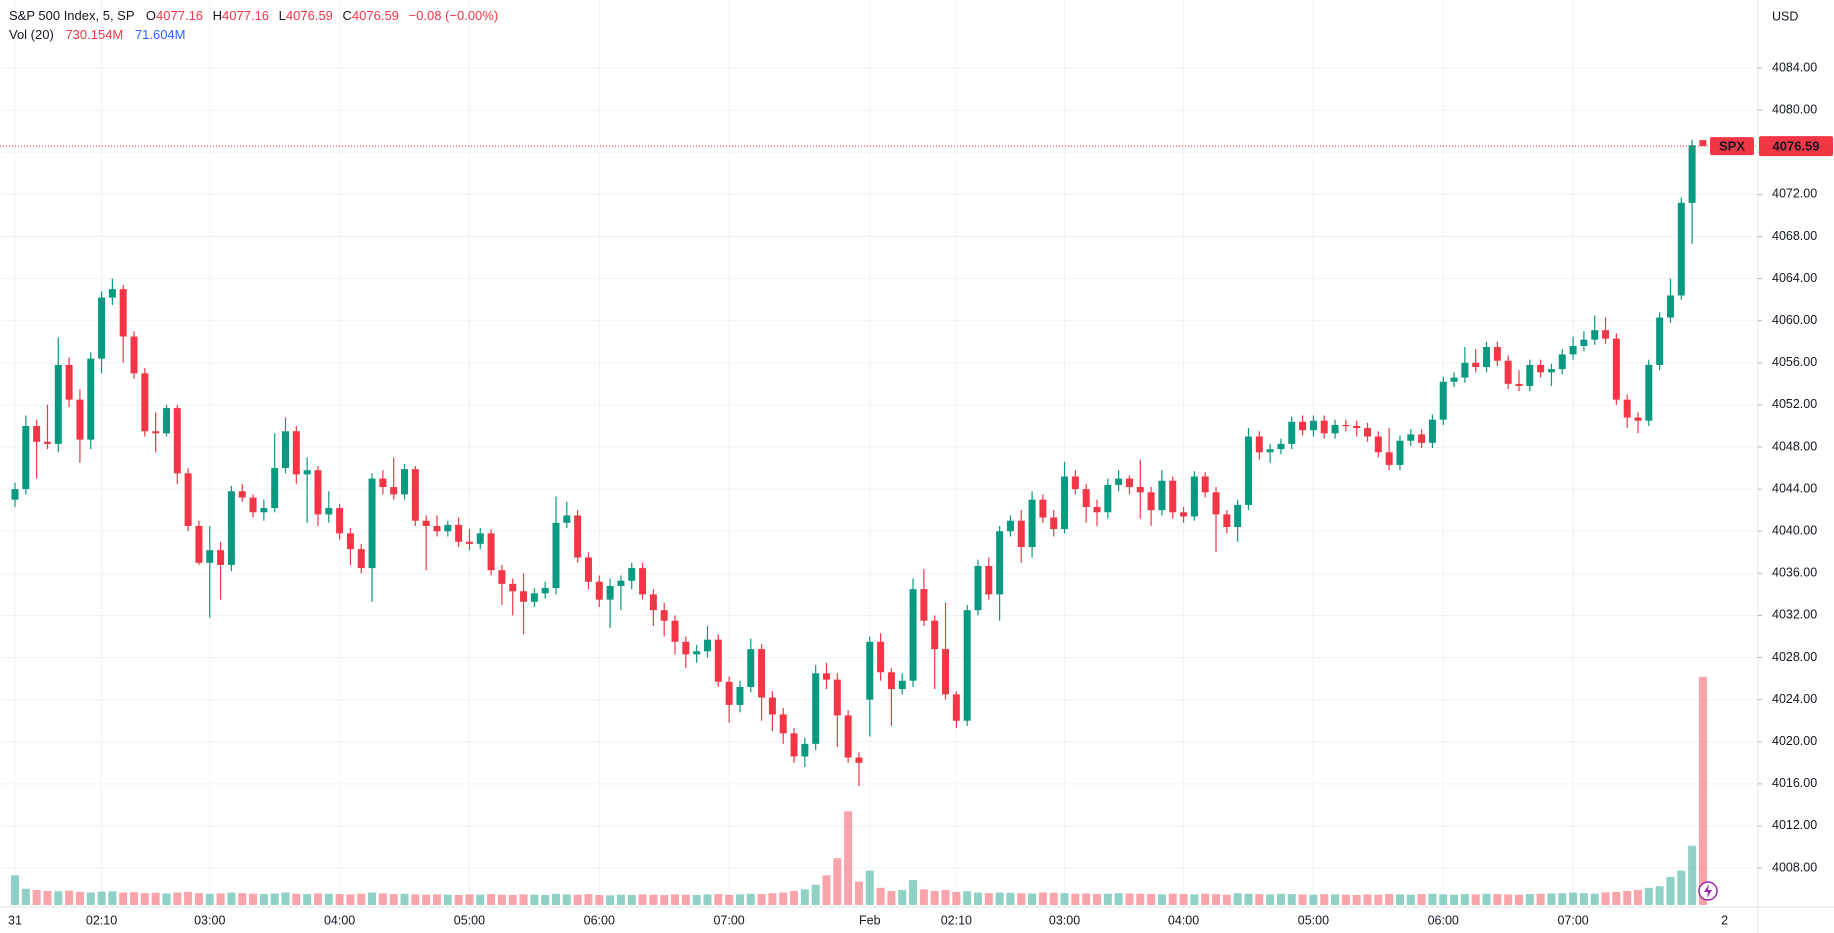 Image resolution: width=1834 pixels, height=933 pixels. I want to click on y-tick-label: 4084.00, so click(1794, 67).